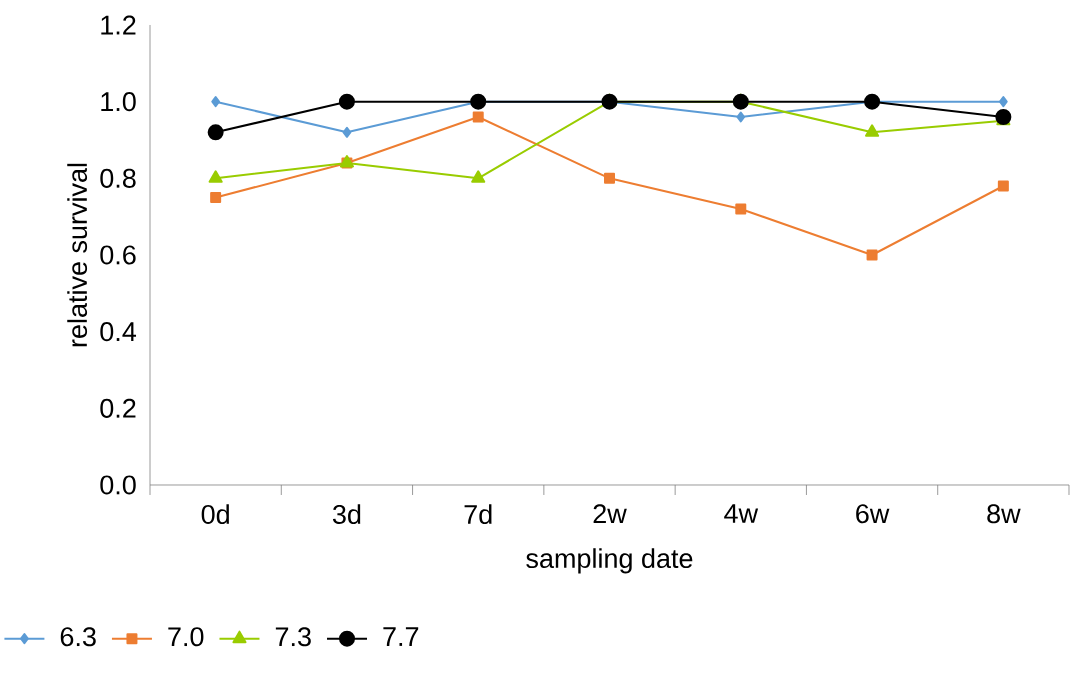  Describe the element at coordinates (118, 178) in the screenshot. I see `y-tick-label: 0.8` at that location.